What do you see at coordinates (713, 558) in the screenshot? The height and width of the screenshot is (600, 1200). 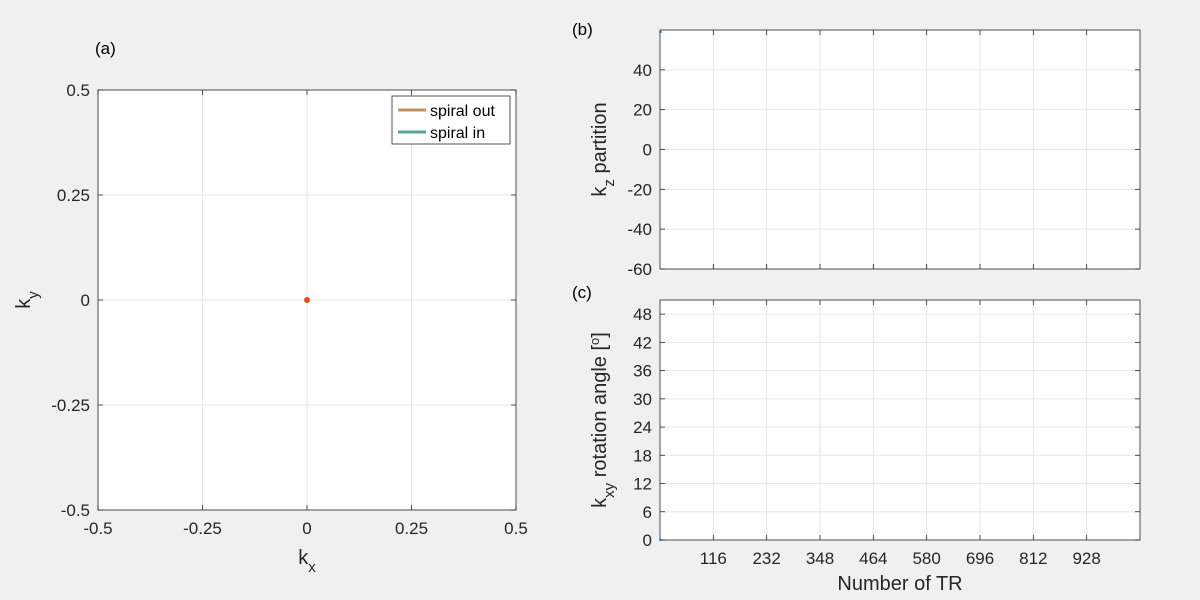 I see `x-tick-label: 116` at bounding box center [713, 558].